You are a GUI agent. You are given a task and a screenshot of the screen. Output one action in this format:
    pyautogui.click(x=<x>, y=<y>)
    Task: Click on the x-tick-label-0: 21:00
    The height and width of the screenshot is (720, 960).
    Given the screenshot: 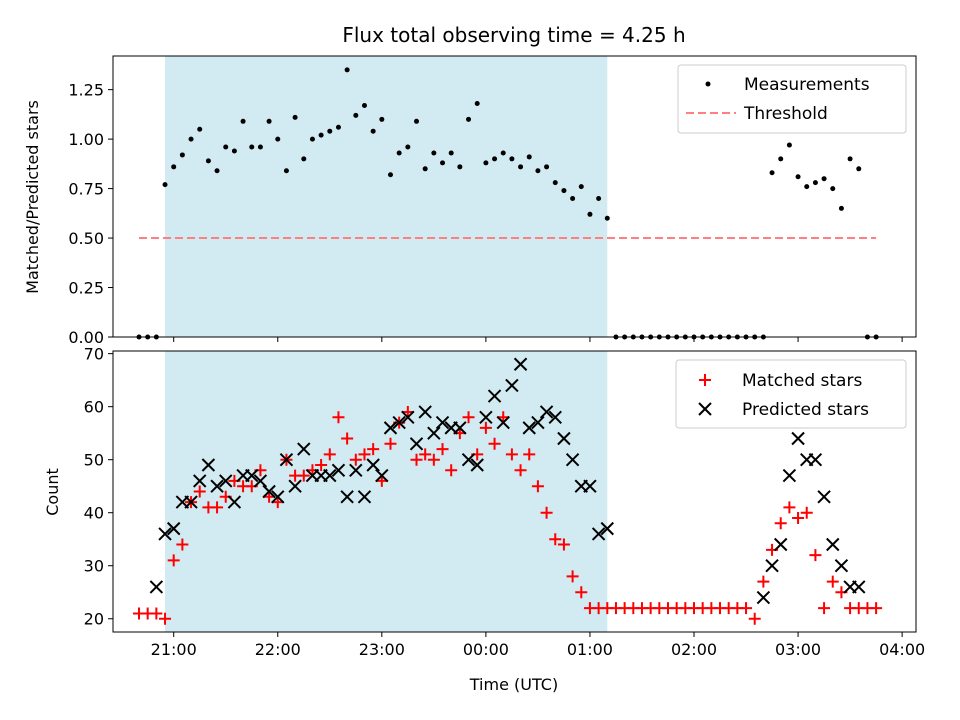 What is the action you would take?
    pyautogui.click(x=174, y=649)
    